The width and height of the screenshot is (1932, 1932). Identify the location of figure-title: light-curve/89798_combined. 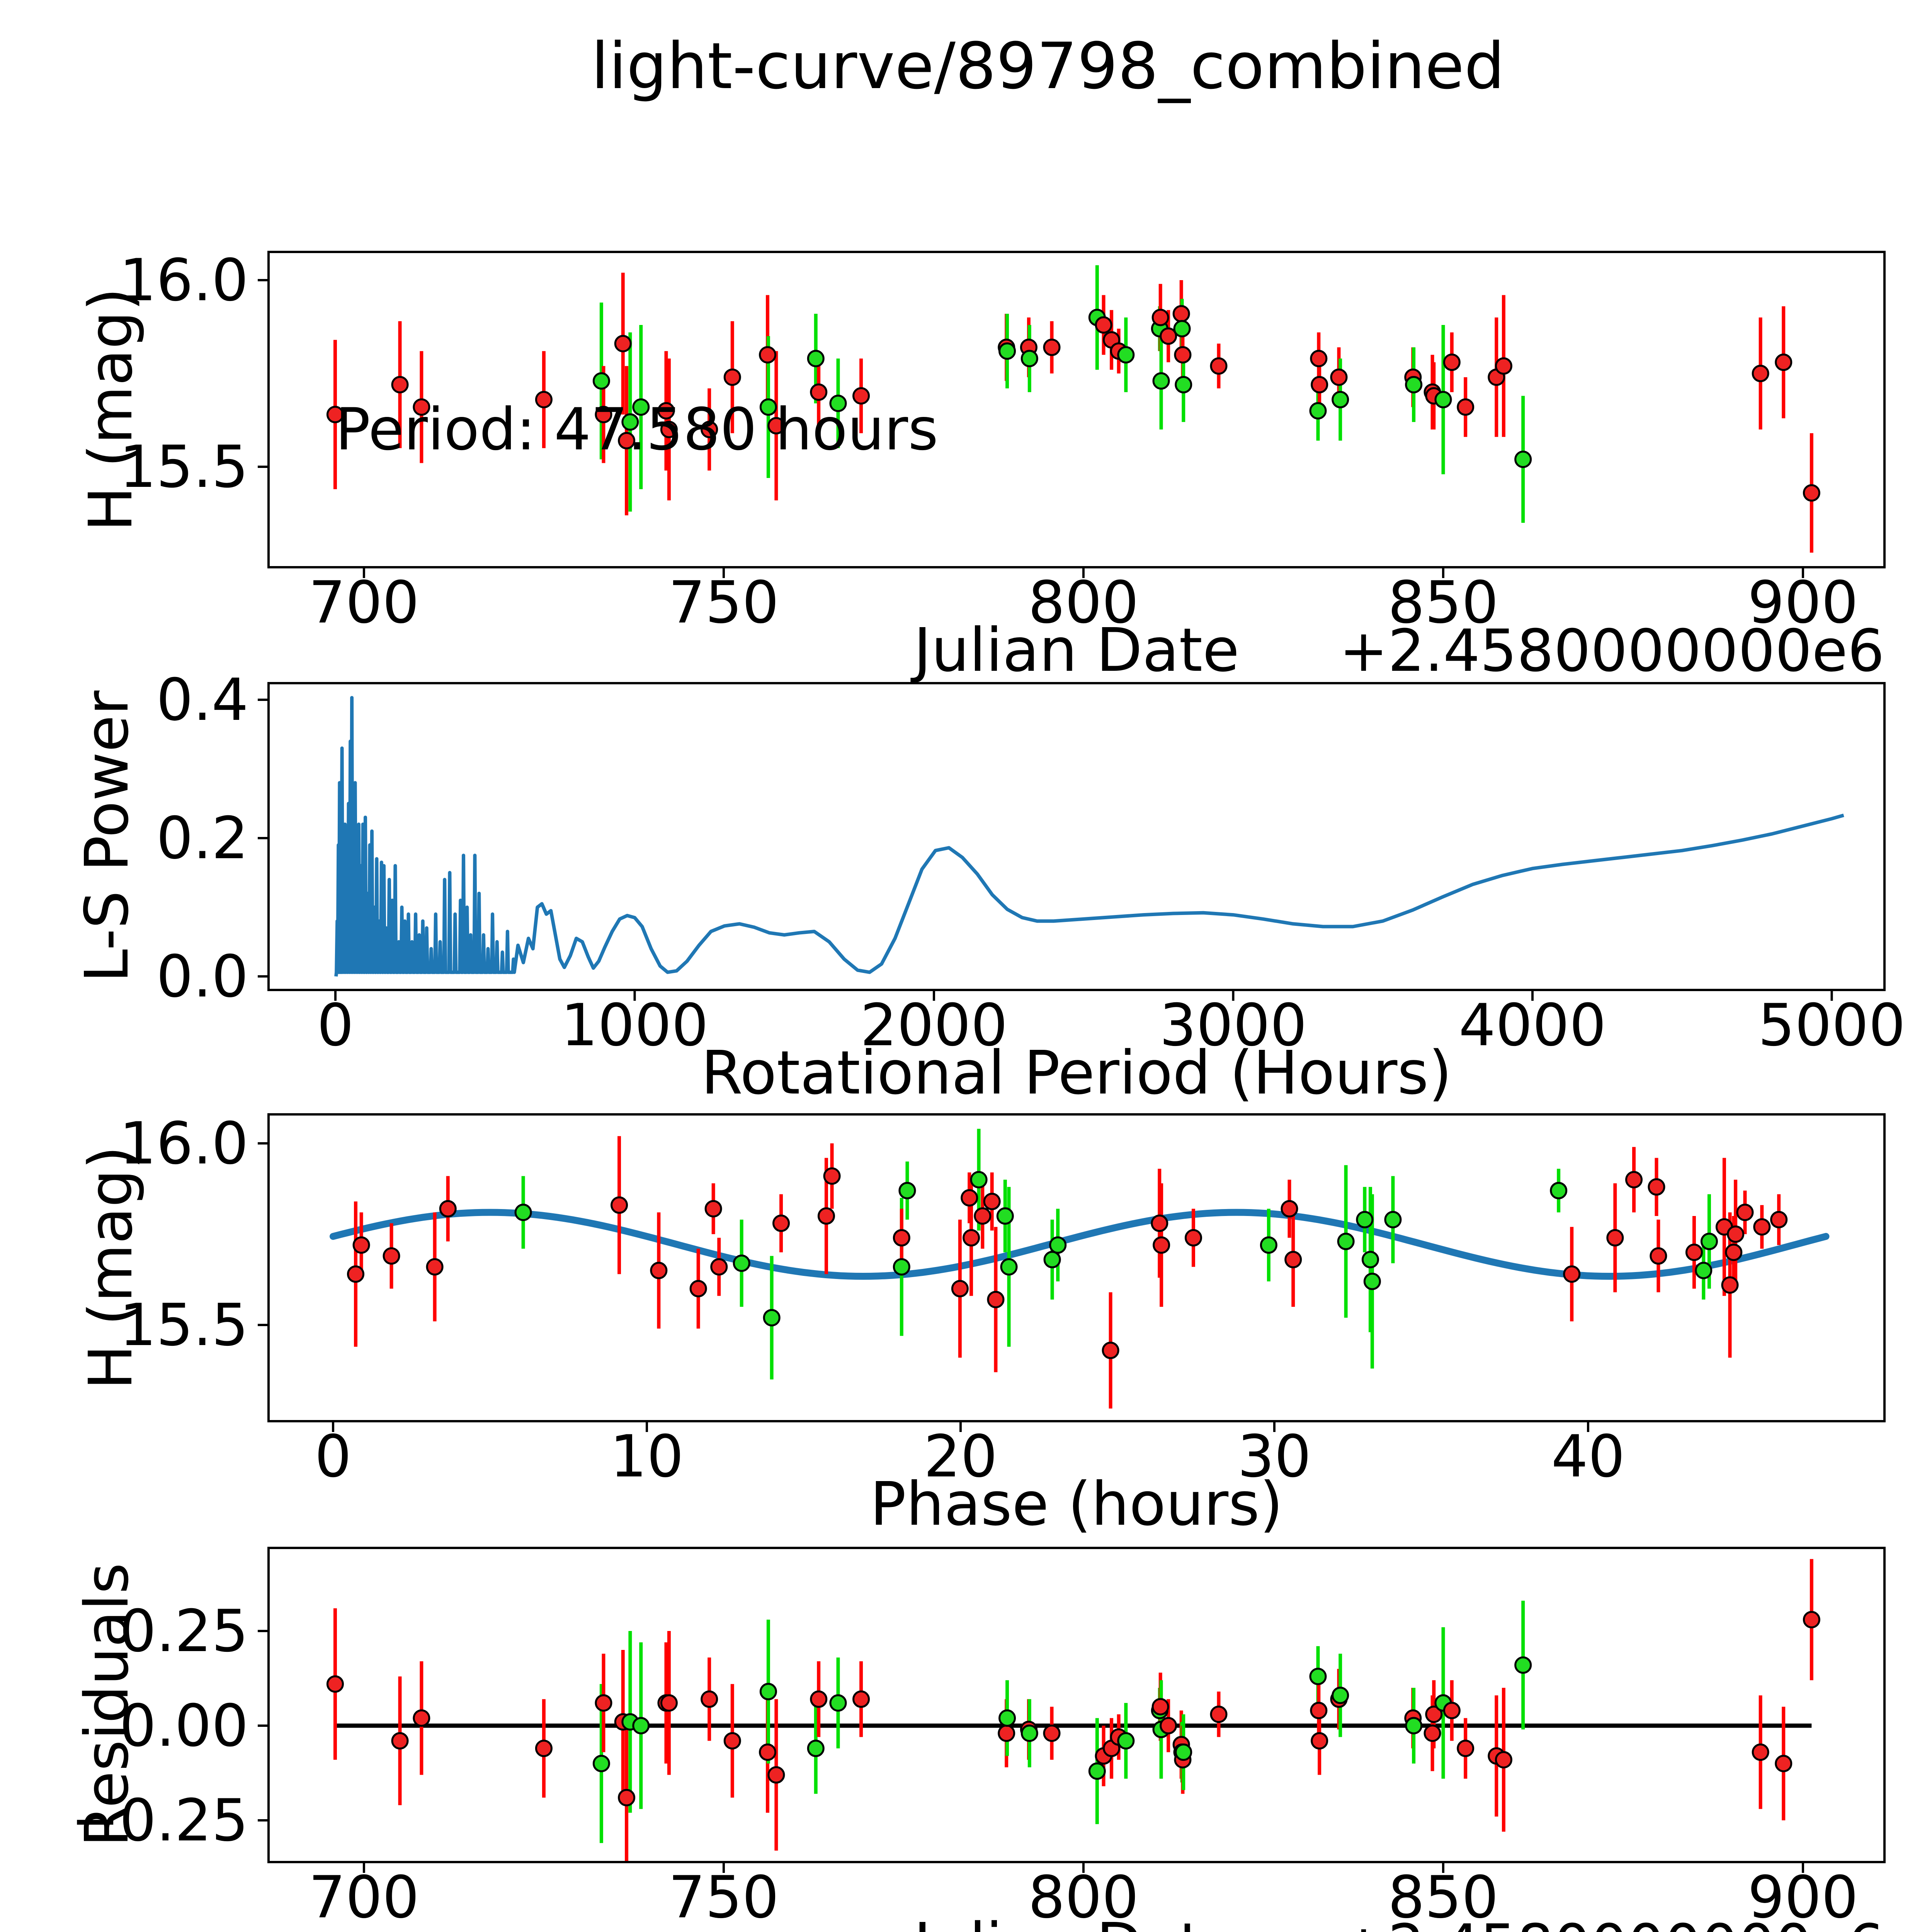
(1048, 66).